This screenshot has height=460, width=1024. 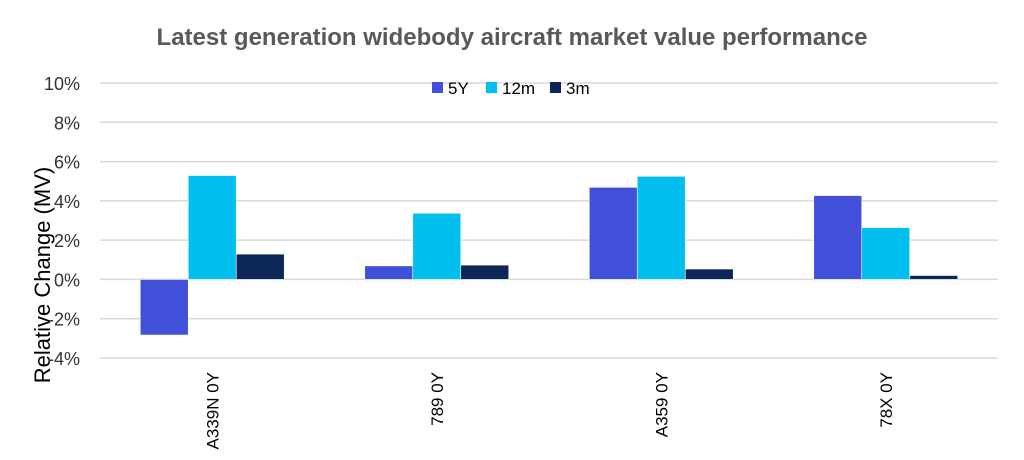 What do you see at coordinates (934, 277) in the screenshot?
I see `bar-3m-78X-0Y` at bounding box center [934, 277].